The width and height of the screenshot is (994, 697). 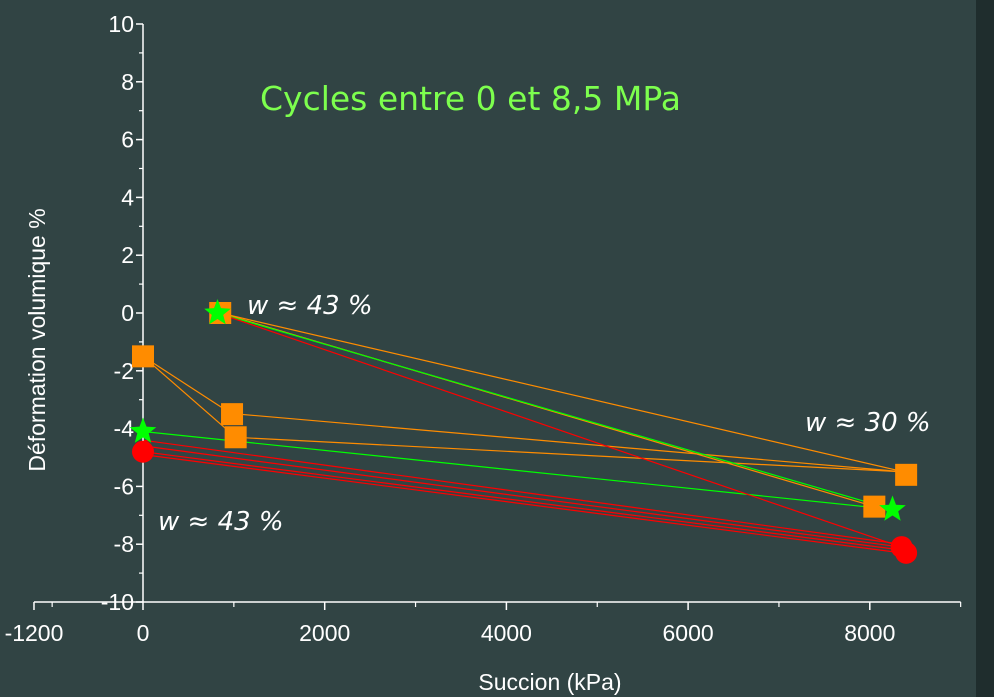 What do you see at coordinates (127, 82) in the screenshot?
I see `y-tick-label: 8` at bounding box center [127, 82].